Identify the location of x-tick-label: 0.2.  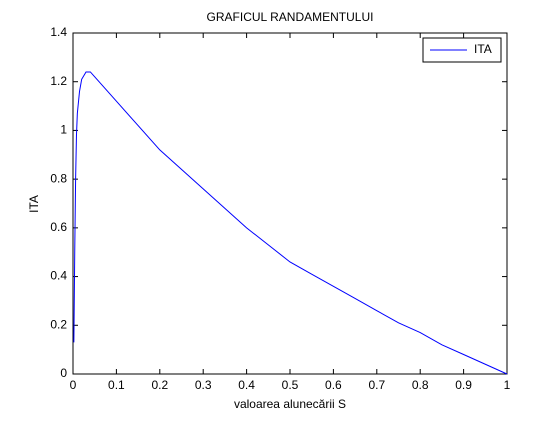
(159, 385).